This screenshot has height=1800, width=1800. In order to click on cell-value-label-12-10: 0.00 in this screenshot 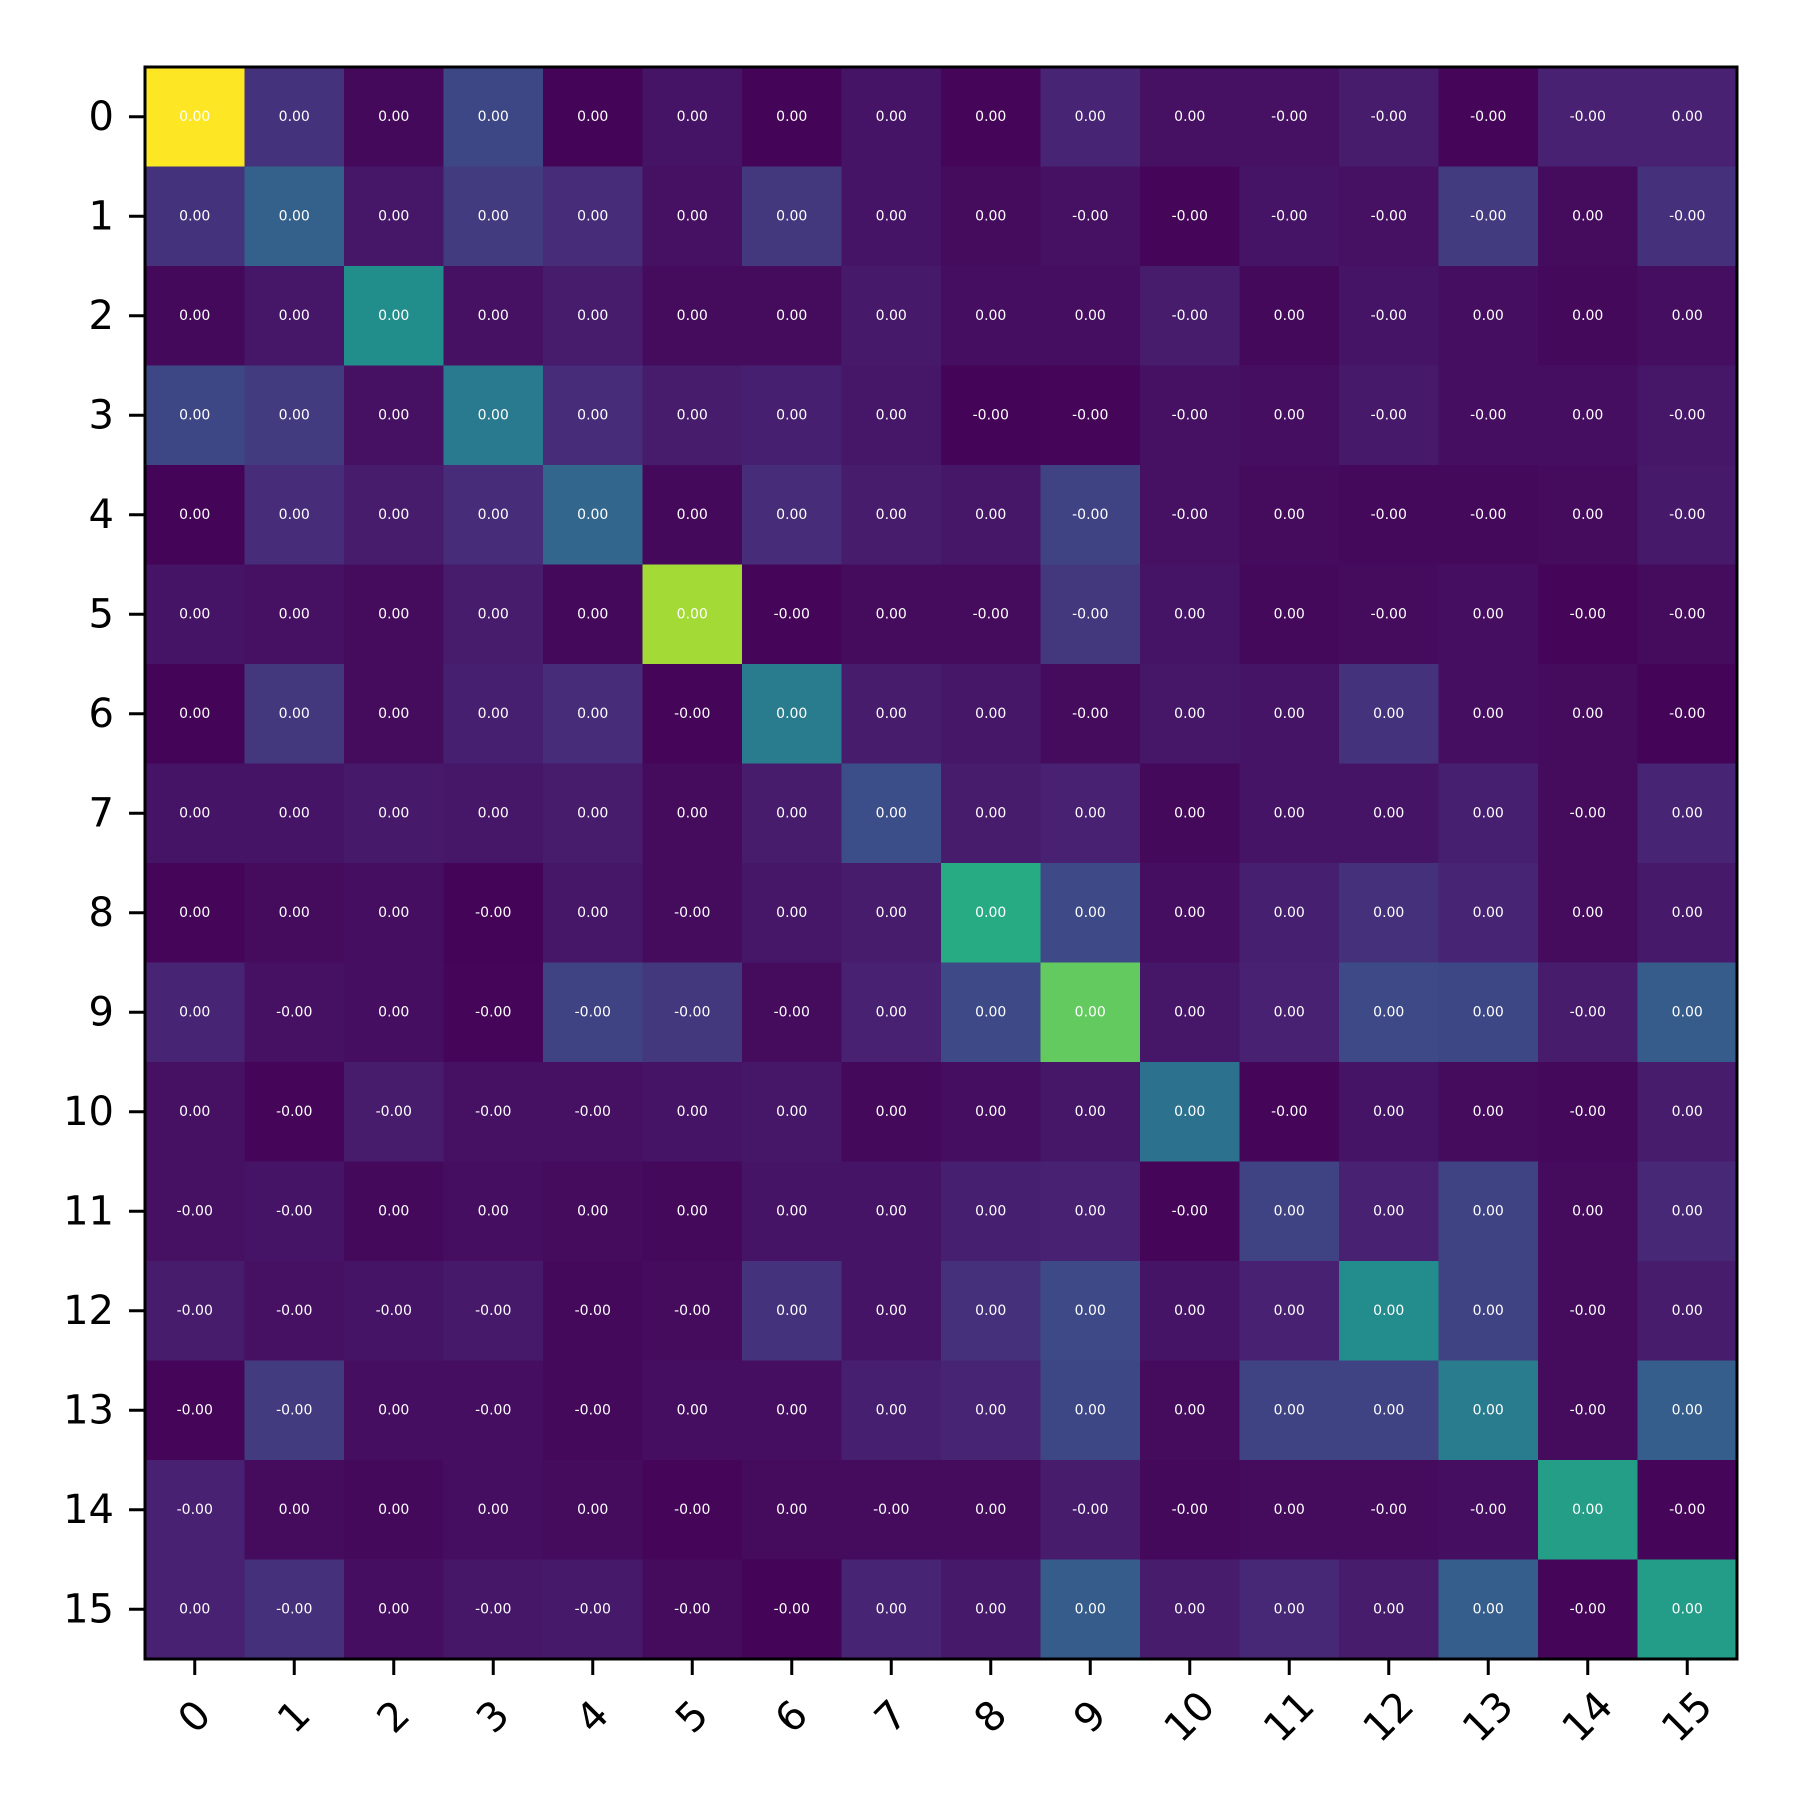, I will do `click(1189, 1311)`.